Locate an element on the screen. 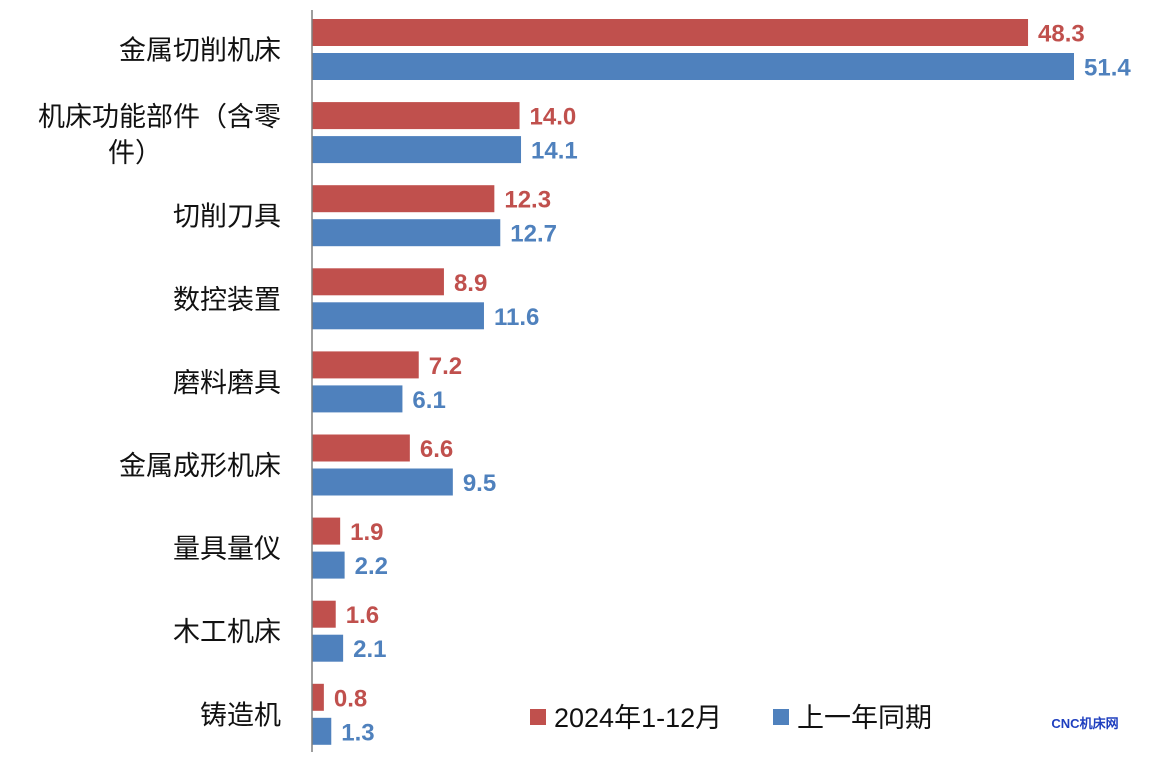 The image size is (1156, 757). category-label-5: 金属成形机床 is located at coordinates (200, 466).